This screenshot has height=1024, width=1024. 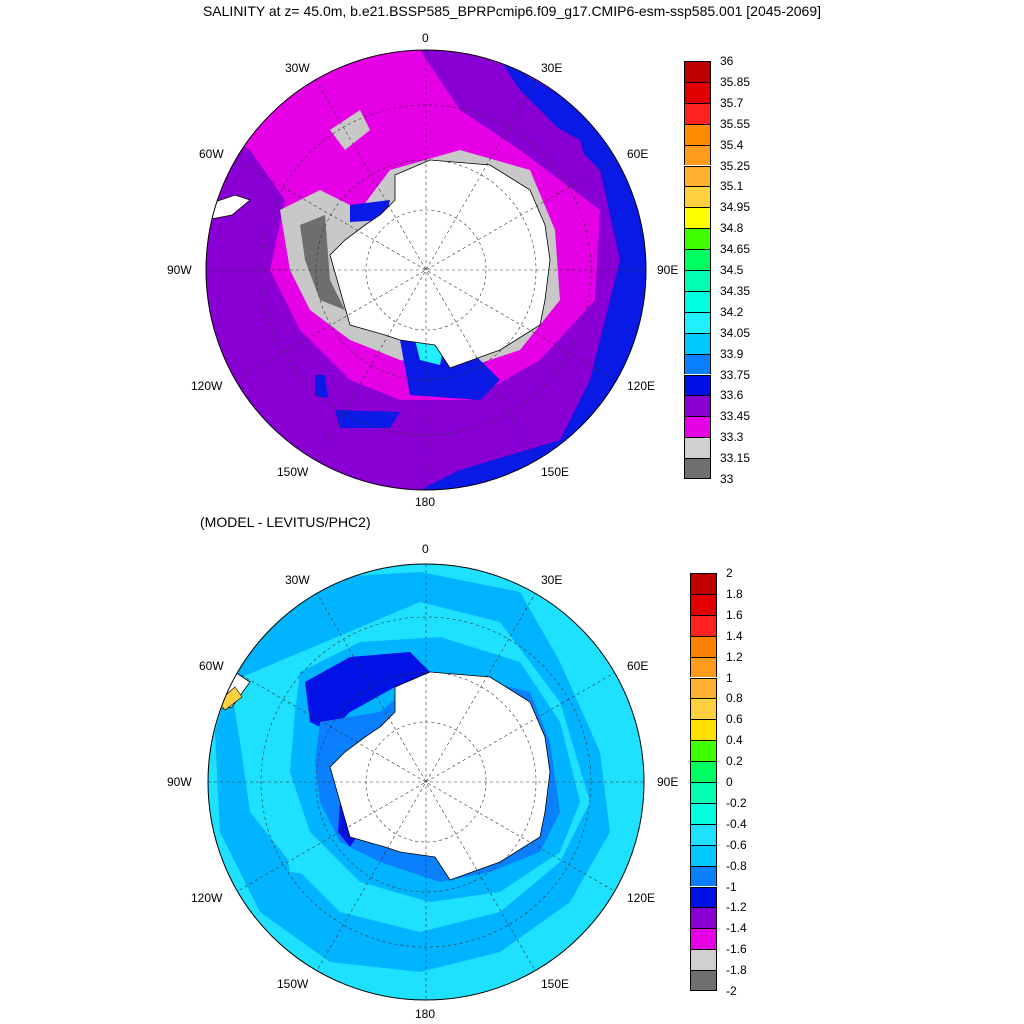 I want to click on colorbar-tick-label: 35.7, so click(x=732, y=102).